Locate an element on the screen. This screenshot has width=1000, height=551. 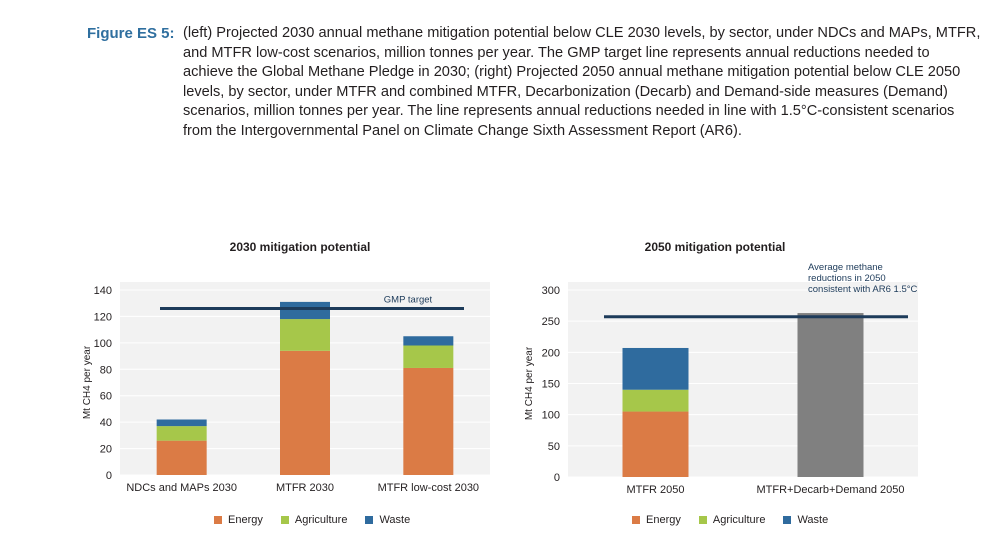
bar-energy-mtfr-2050 is located at coordinates (655, 444).